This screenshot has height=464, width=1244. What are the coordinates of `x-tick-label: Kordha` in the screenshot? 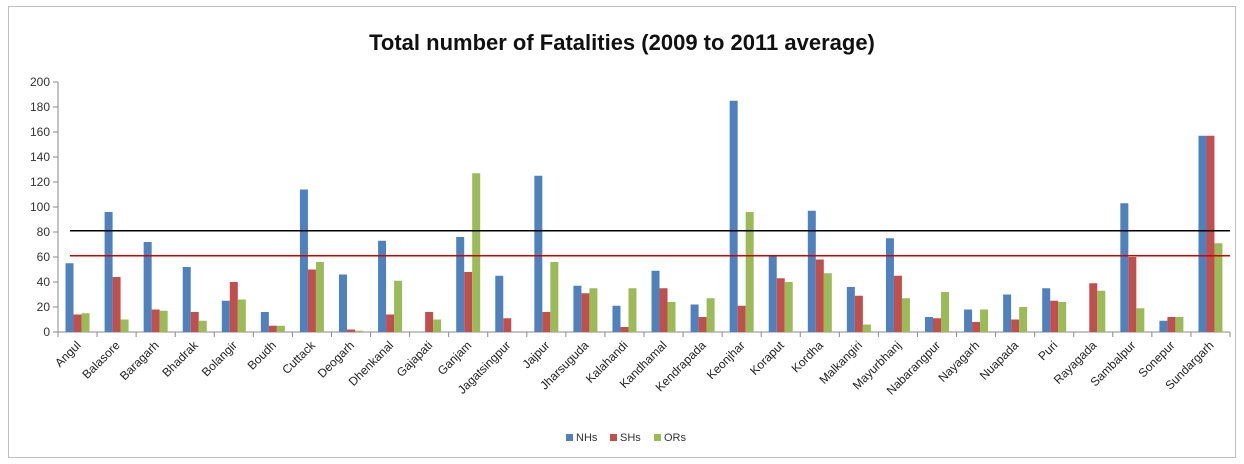 It's located at (807, 356).